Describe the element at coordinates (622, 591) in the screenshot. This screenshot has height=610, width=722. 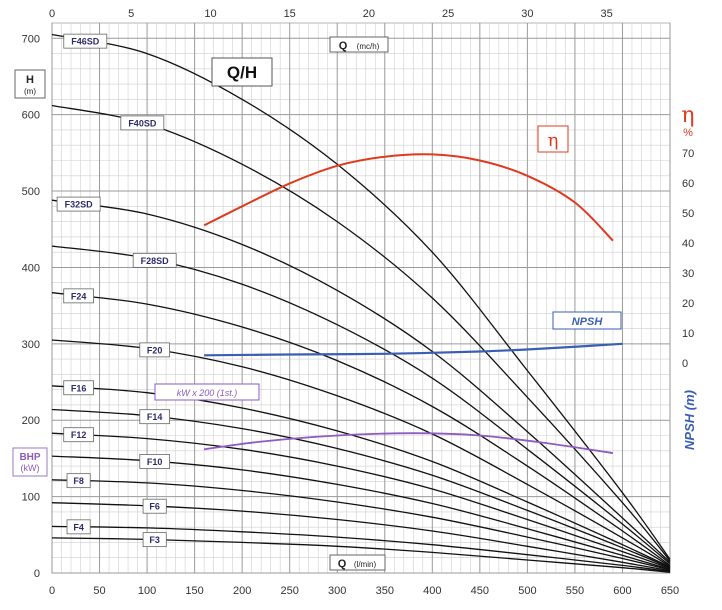
I see `x-tick-label: 600` at that location.